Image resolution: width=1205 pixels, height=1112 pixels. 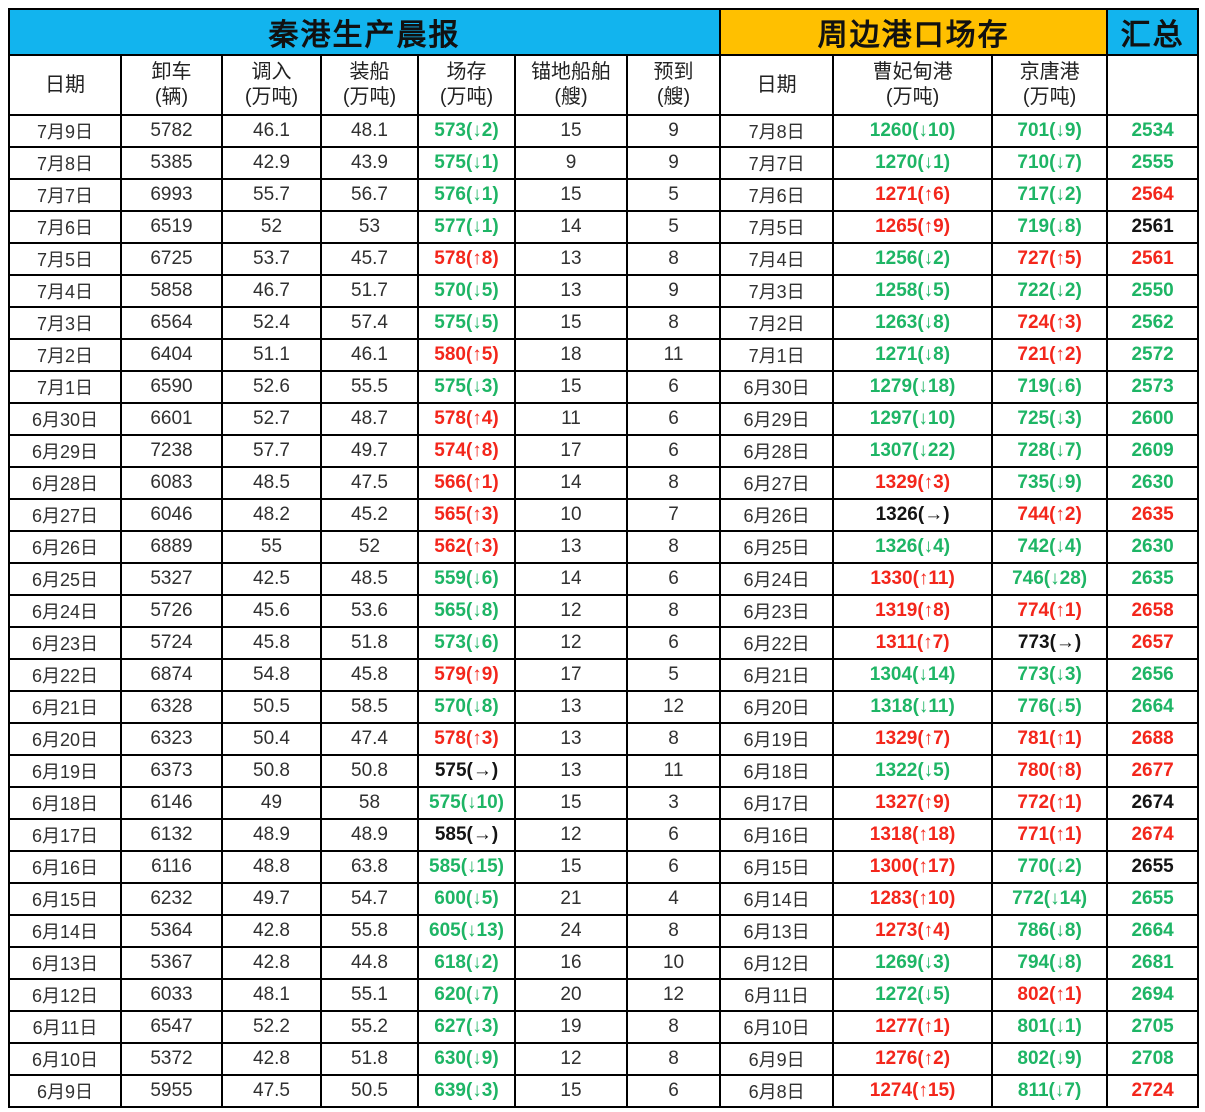 What do you see at coordinates (1050, 867) in the screenshot?
I see `jingtang-cell: 770(↓2)` at bounding box center [1050, 867].